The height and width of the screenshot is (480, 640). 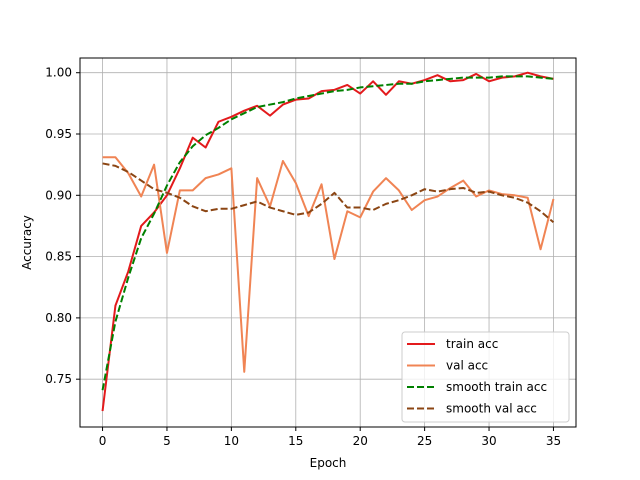 I want to click on x-axis-label: Epoch, so click(x=328, y=463).